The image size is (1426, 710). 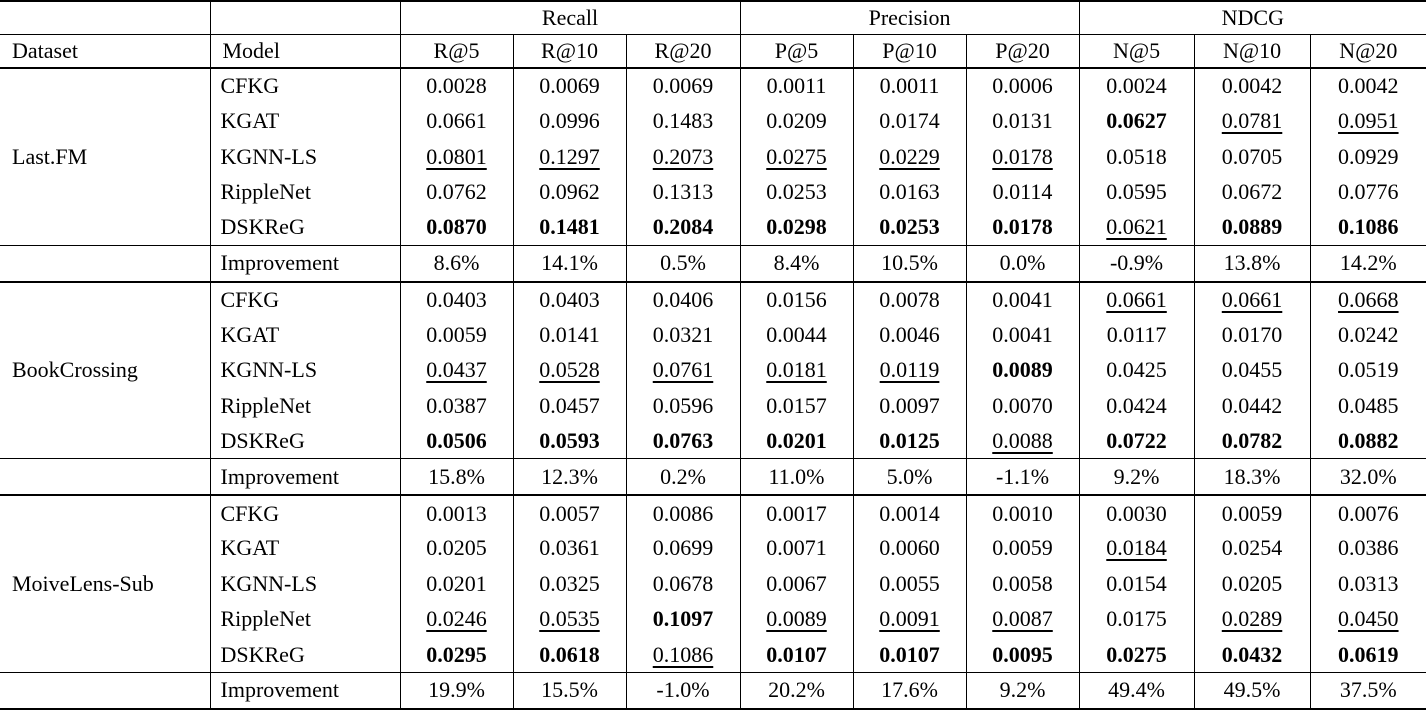 I want to click on metric-value-cell: 0.0425, so click(x=1137, y=370).